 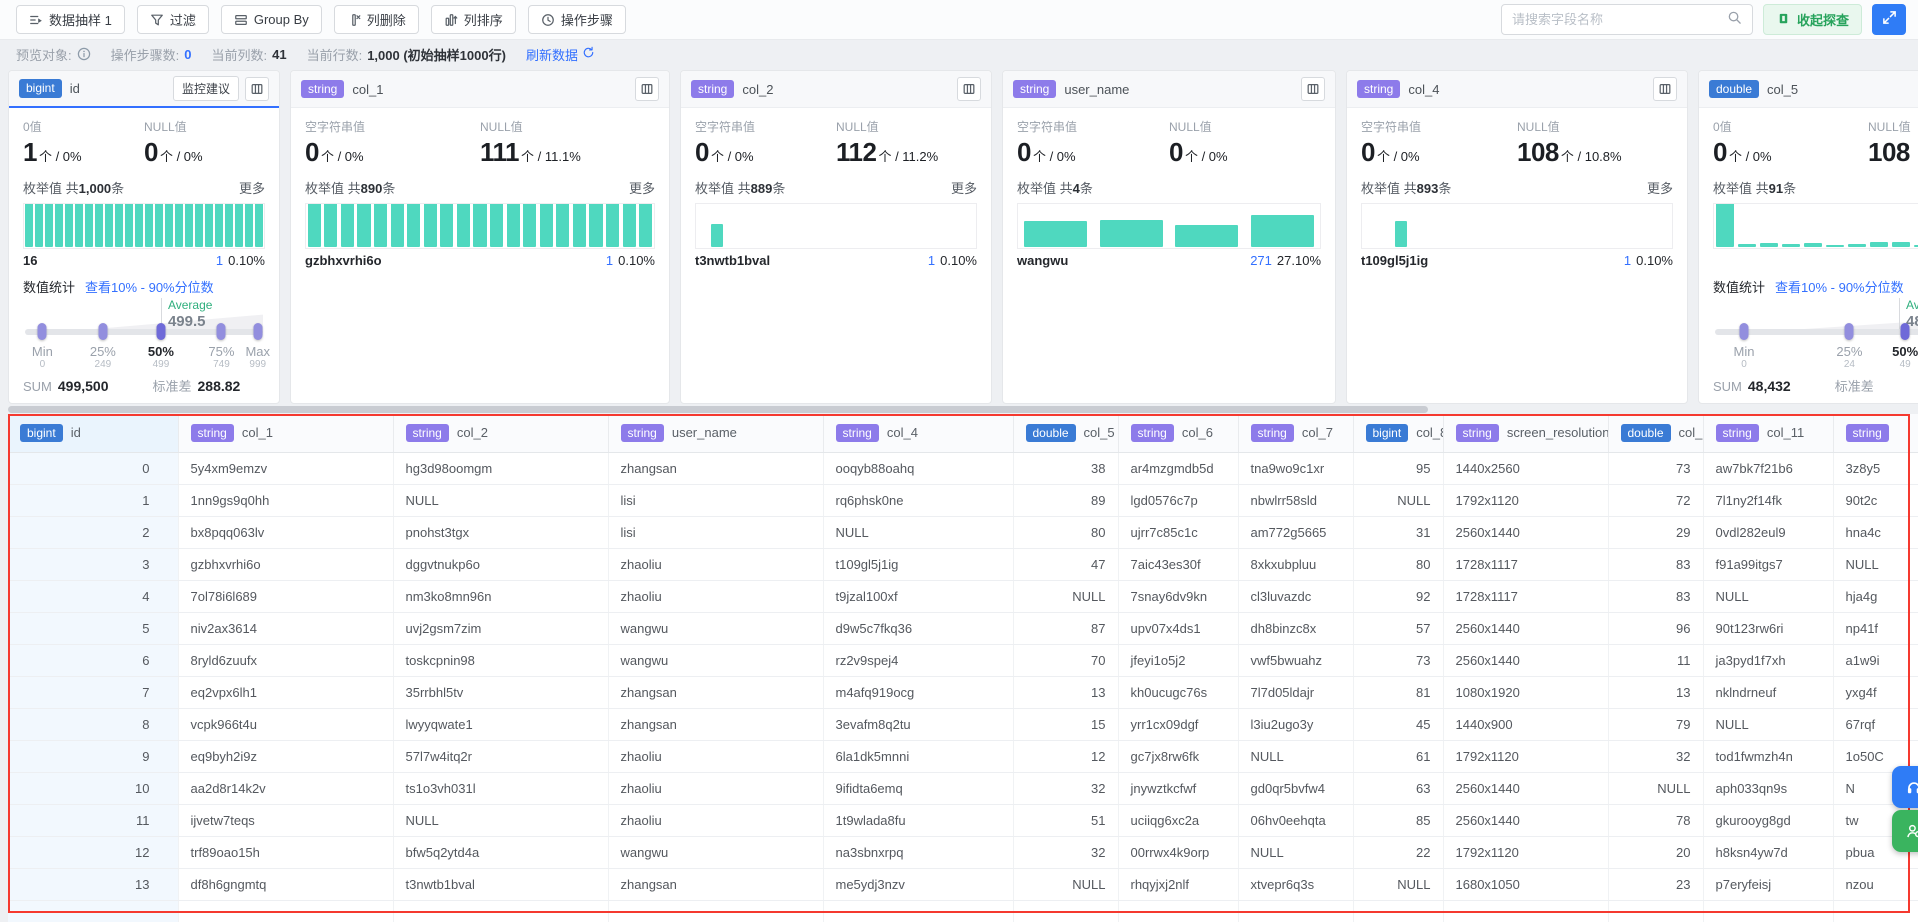 I want to click on column-header-col_4: string col_4, so click(x=918, y=433).